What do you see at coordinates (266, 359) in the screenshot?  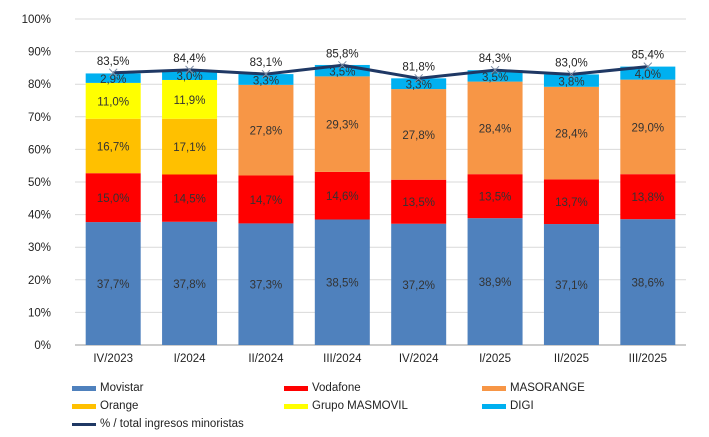 I see `x-tick-label: II/2024` at bounding box center [266, 359].